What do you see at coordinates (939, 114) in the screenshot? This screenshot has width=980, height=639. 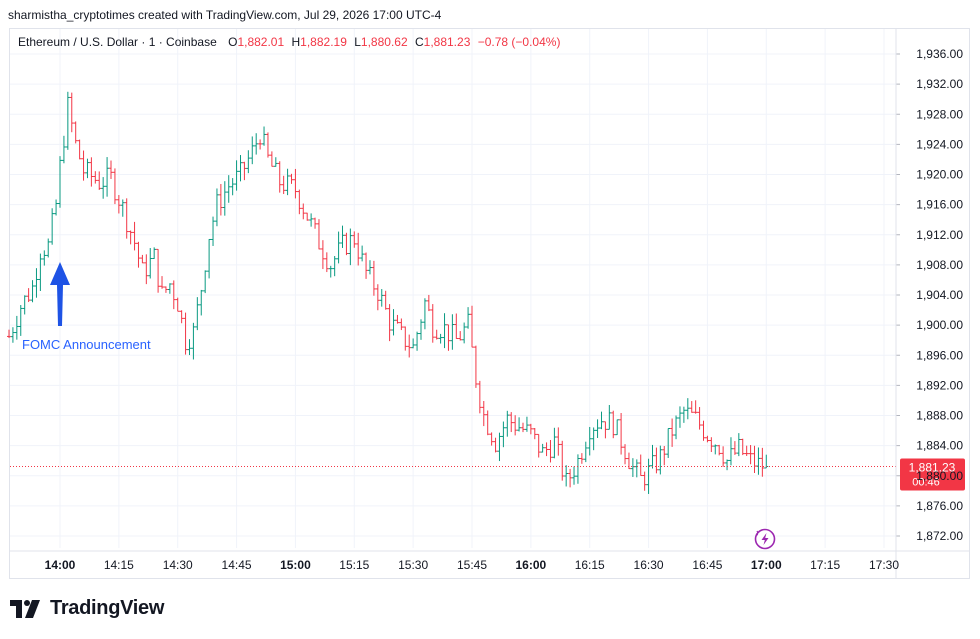 I see `y-tick-label: 1,928.00` at bounding box center [939, 114].